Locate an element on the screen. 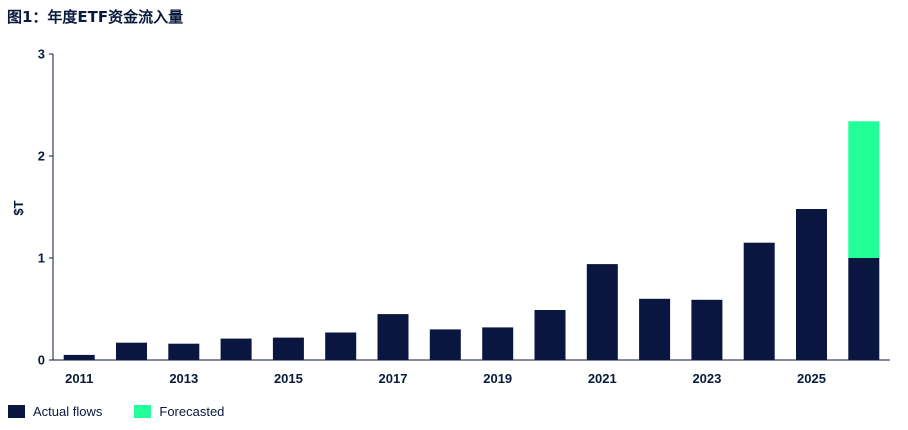 Image resolution: width=908 pixels, height=430 pixels. x-tick-label: 2017 is located at coordinates (393, 378).